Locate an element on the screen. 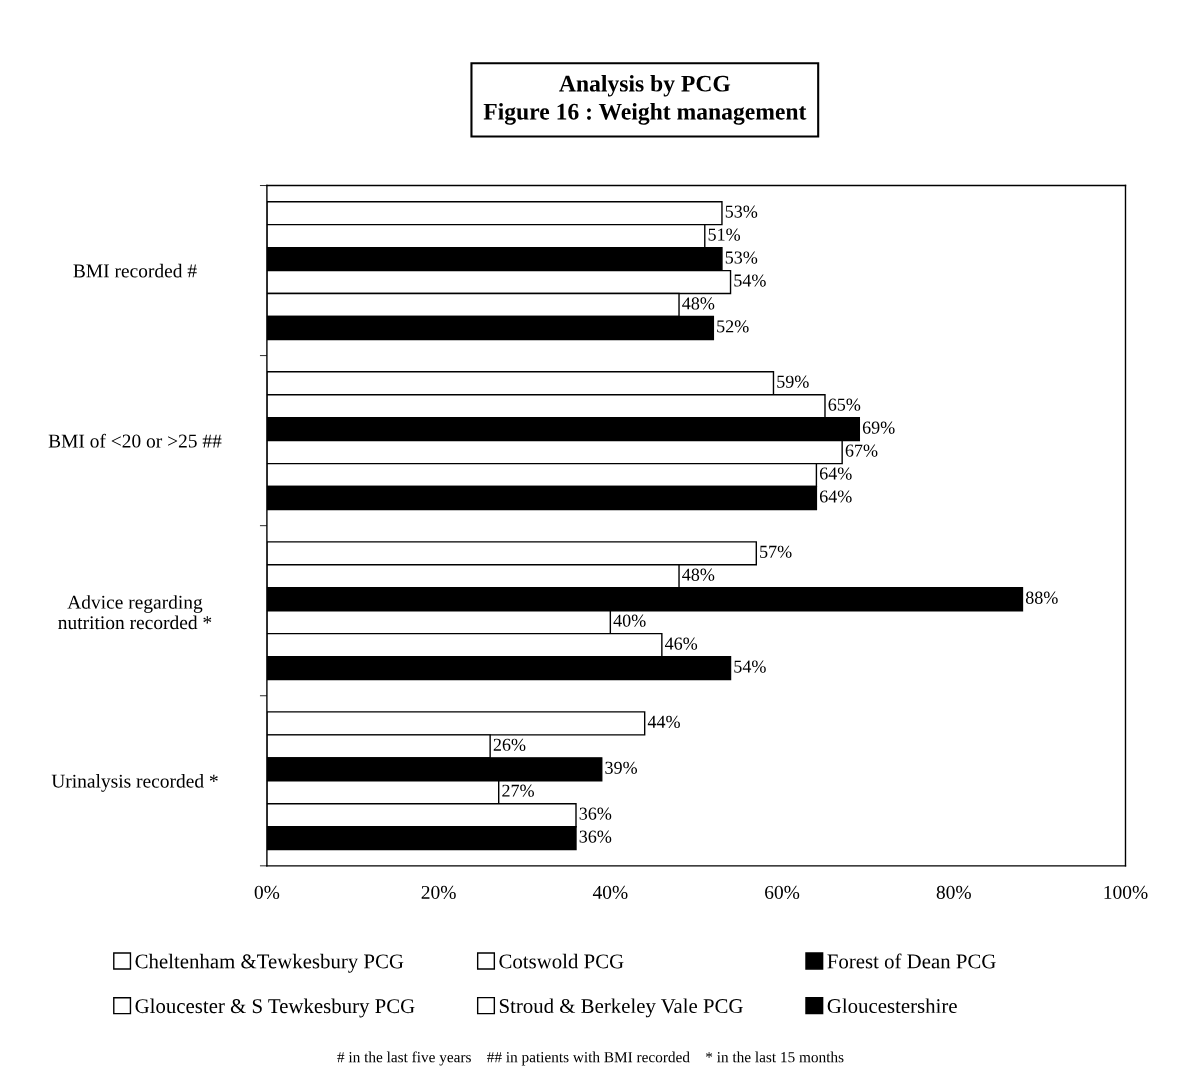 This screenshot has height=1085, width=1181. text: # in the last five years ## in patients with BMI recorded * in the last 15 months is located at coordinates (590, 1058).